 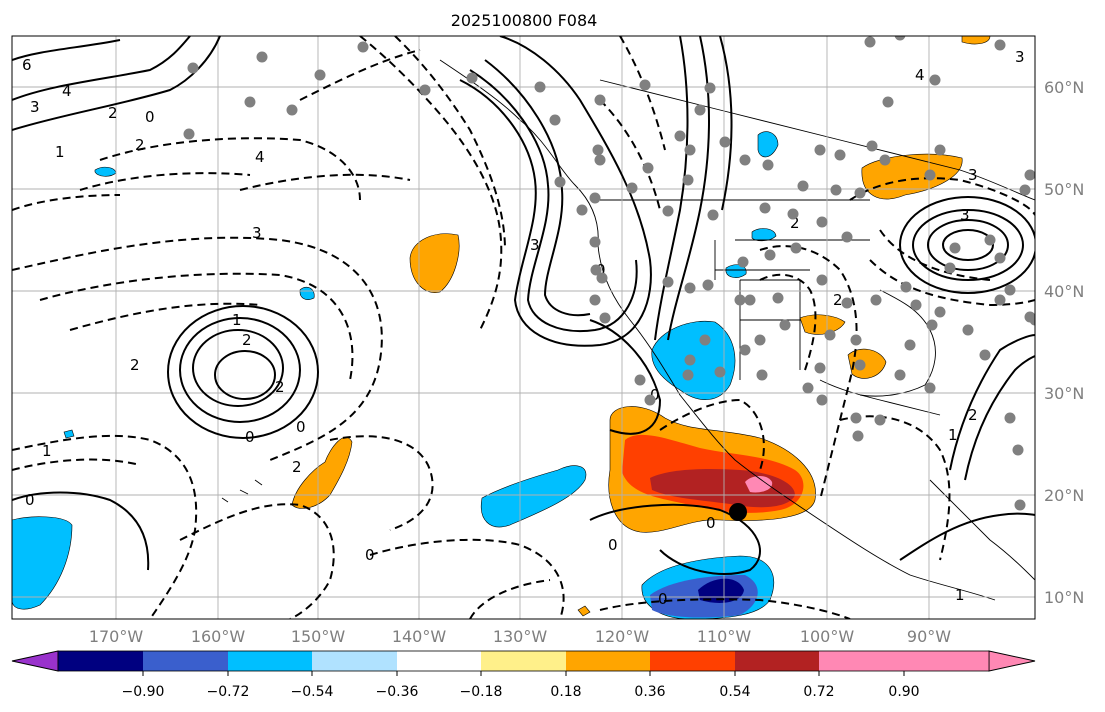 What do you see at coordinates (307, 293) in the screenshot?
I see `negative-anomaly-offshore` at bounding box center [307, 293].